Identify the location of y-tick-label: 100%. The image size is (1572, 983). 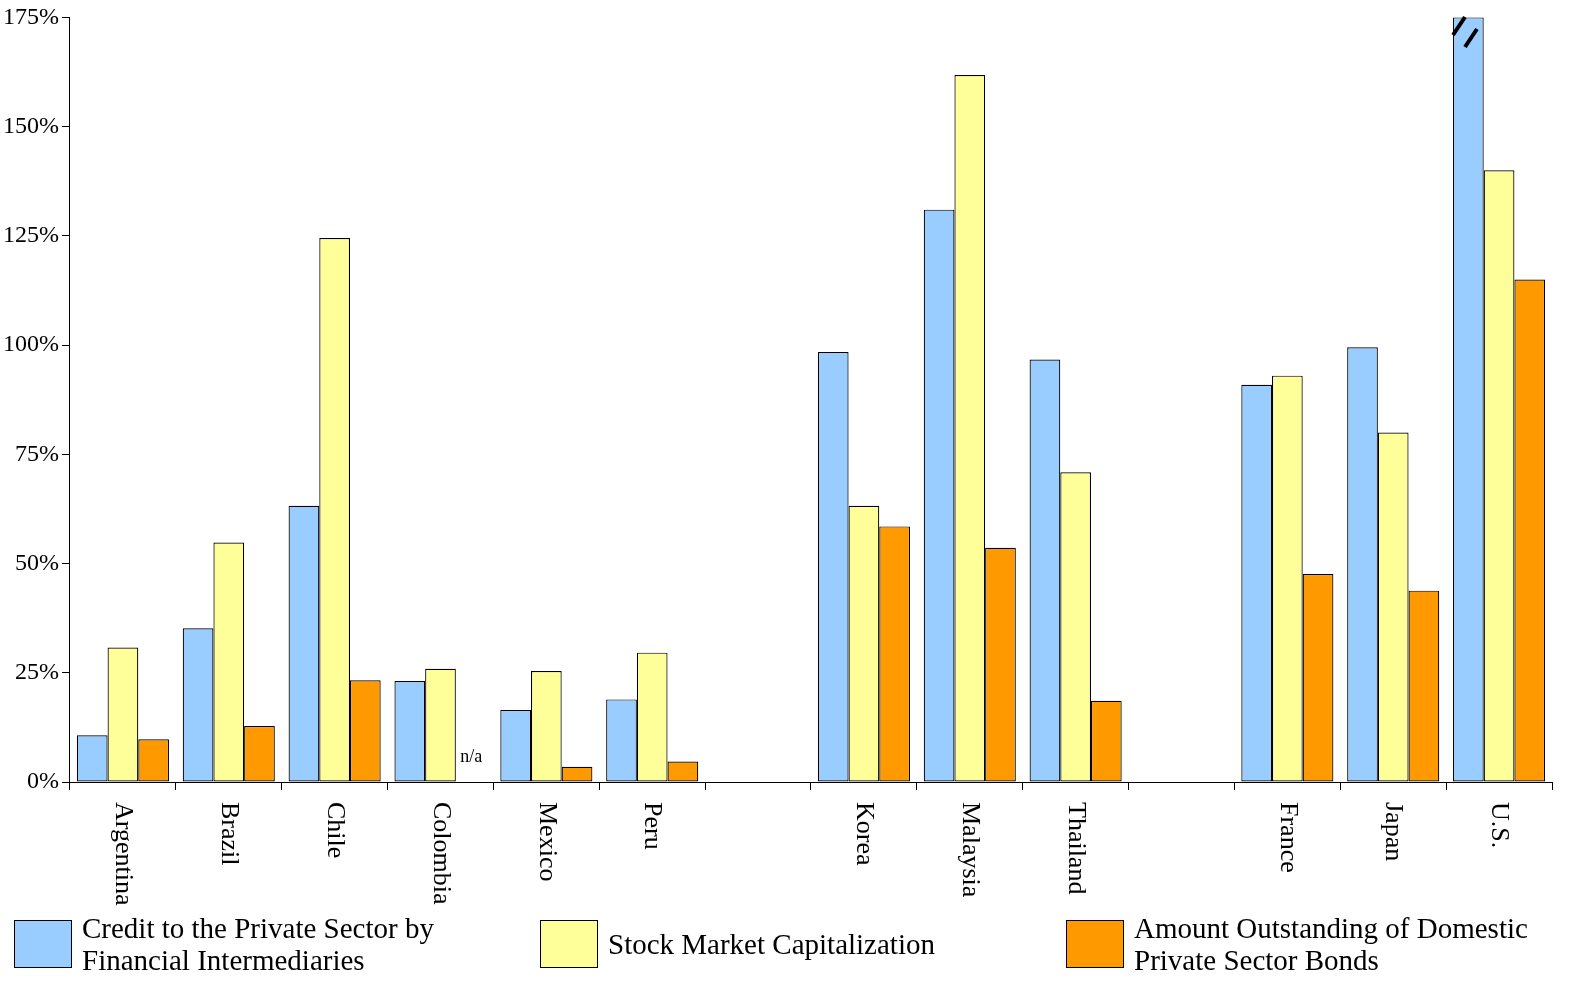
(30, 343).